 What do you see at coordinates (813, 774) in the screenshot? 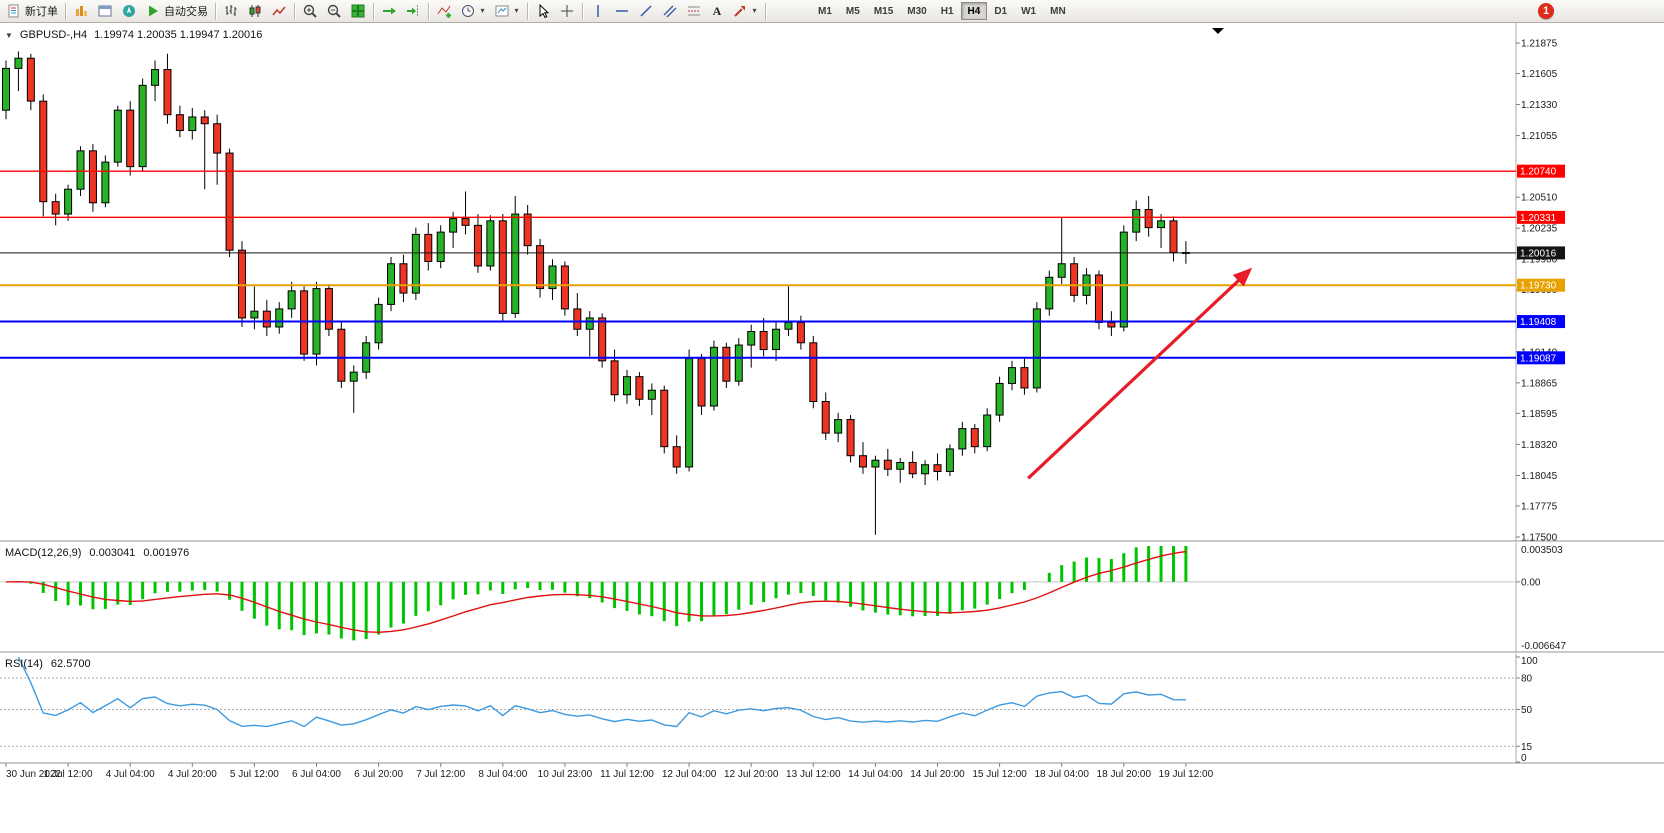
I see `svg-text: 13 Jul 12:00` at bounding box center [813, 774].